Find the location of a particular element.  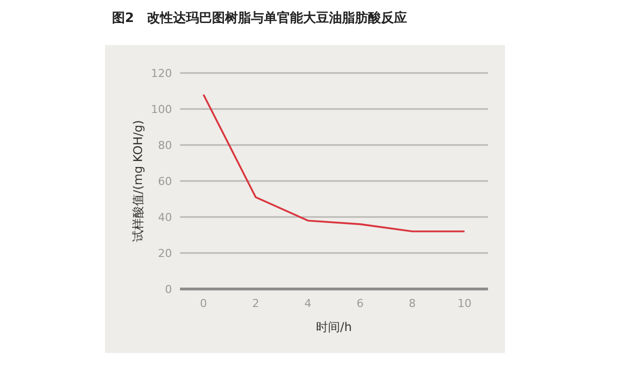

y-tick-label: 60 is located at coordinates (165, 181).